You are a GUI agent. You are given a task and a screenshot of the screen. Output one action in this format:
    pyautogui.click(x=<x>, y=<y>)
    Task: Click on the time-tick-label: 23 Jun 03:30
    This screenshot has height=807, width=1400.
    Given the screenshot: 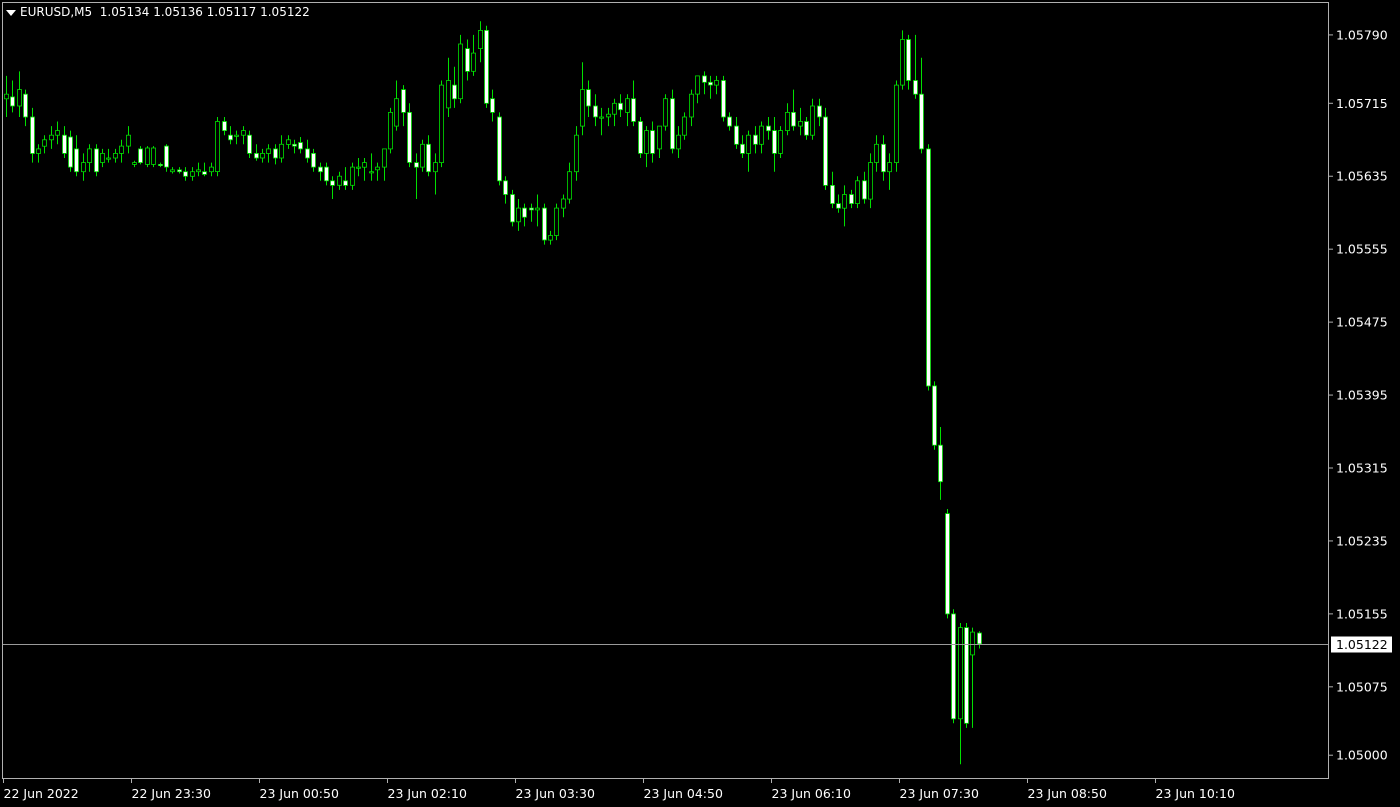 What is the action you would take?
    pyautogui.click(x=555, y=793)
    